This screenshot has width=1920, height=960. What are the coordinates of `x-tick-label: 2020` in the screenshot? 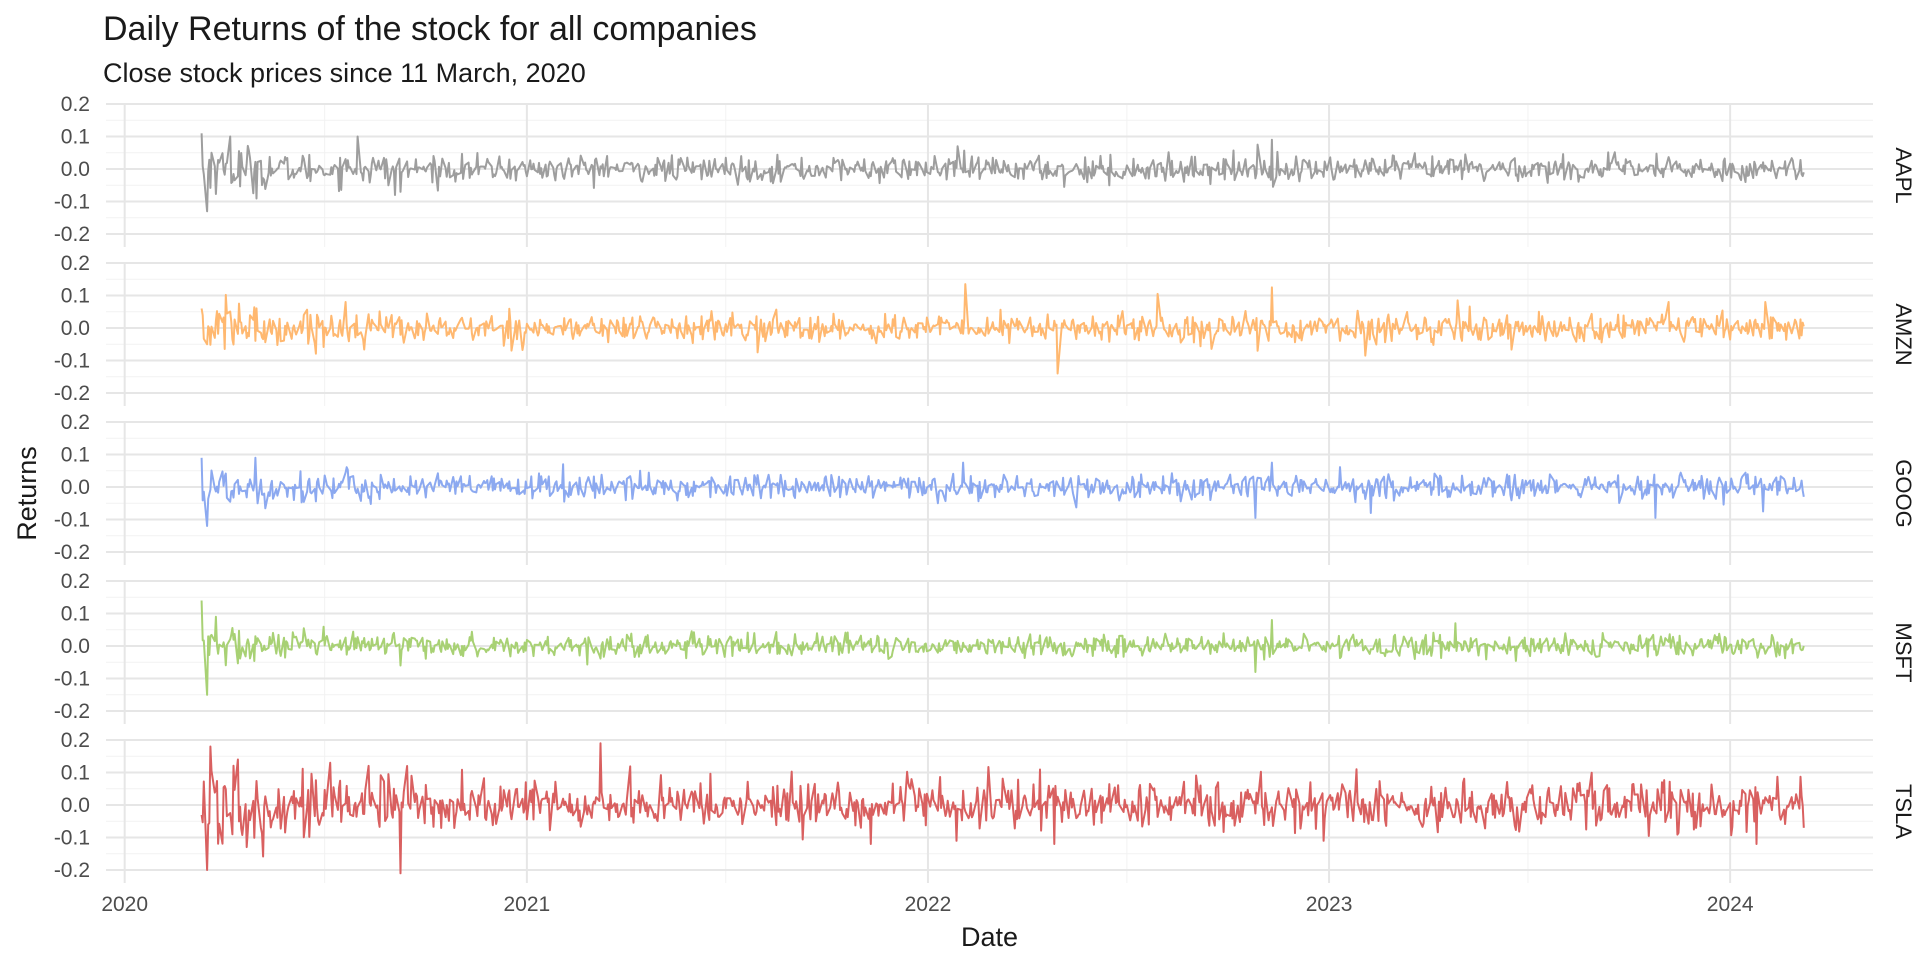 It's located at (124, 904).